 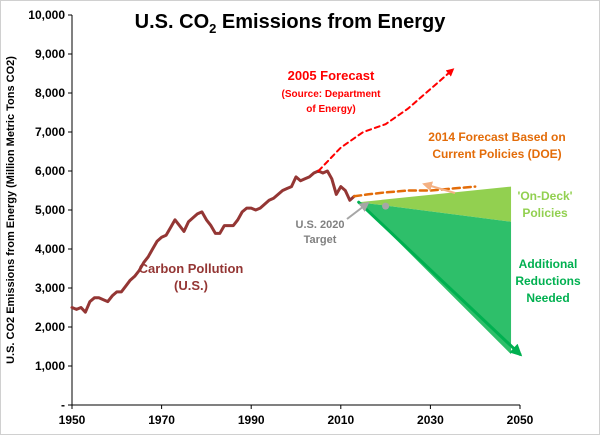 I want to click on y-tick-label: 4,000, so click(x=50, y=249).